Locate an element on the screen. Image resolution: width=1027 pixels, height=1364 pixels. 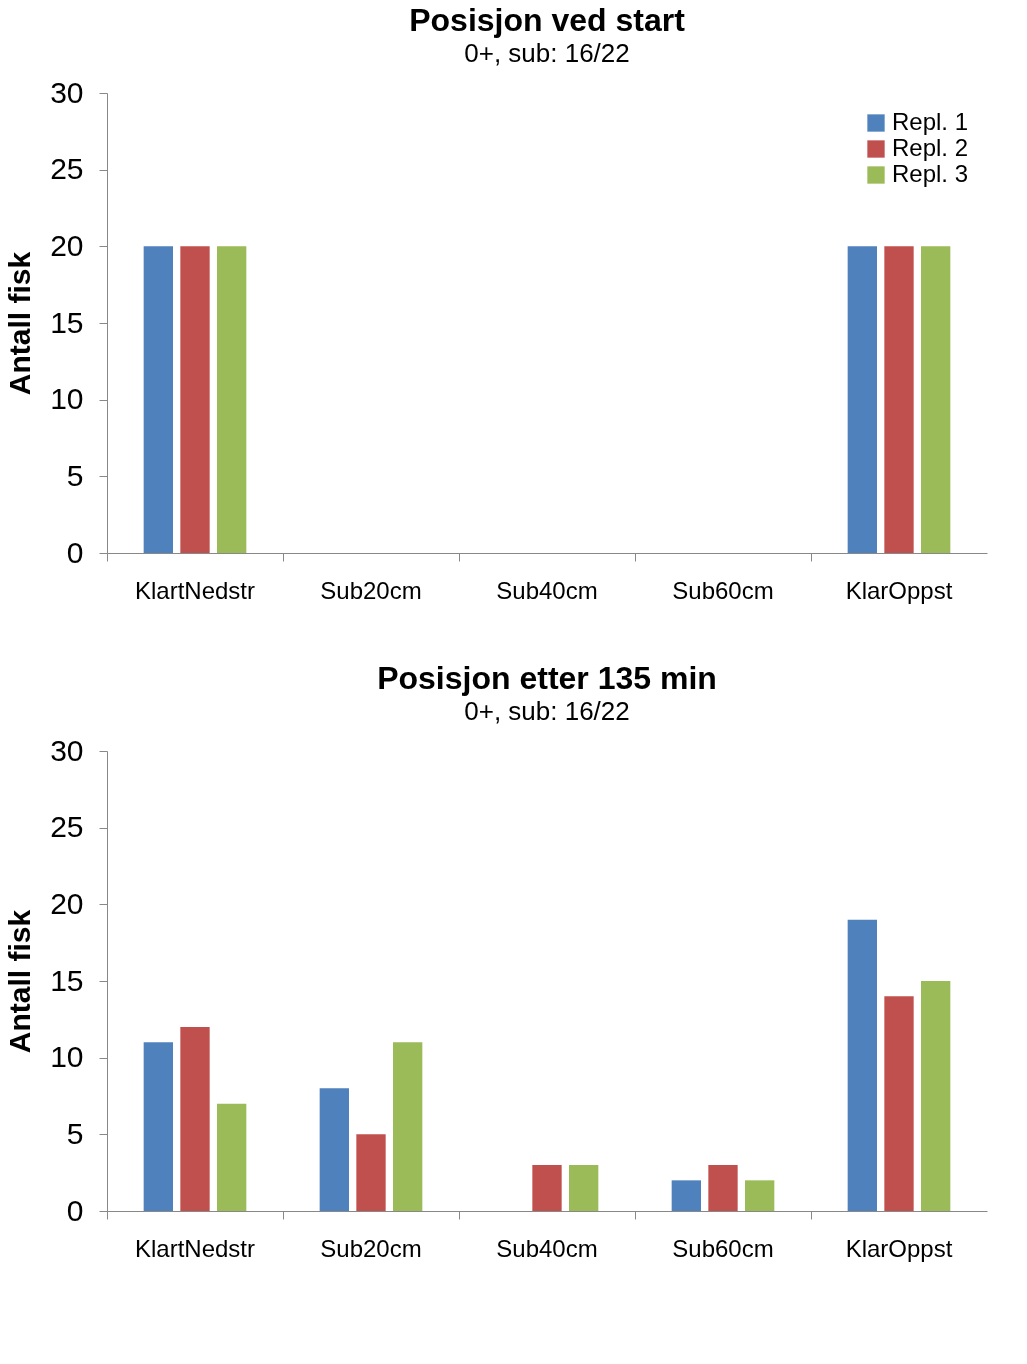
legend-label: Repl. 1 is located at coordinates (930, 121).